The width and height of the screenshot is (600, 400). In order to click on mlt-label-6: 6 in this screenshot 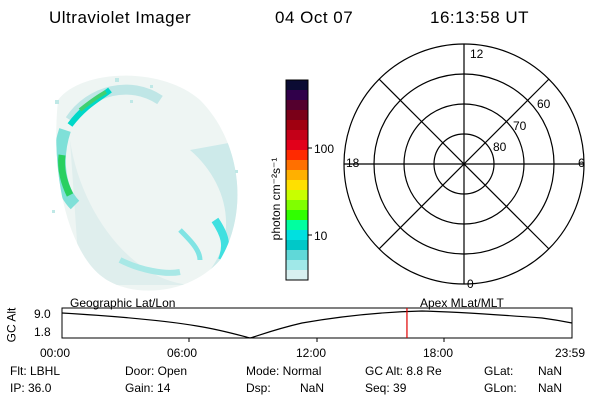, I will do `click(581, 163)`.